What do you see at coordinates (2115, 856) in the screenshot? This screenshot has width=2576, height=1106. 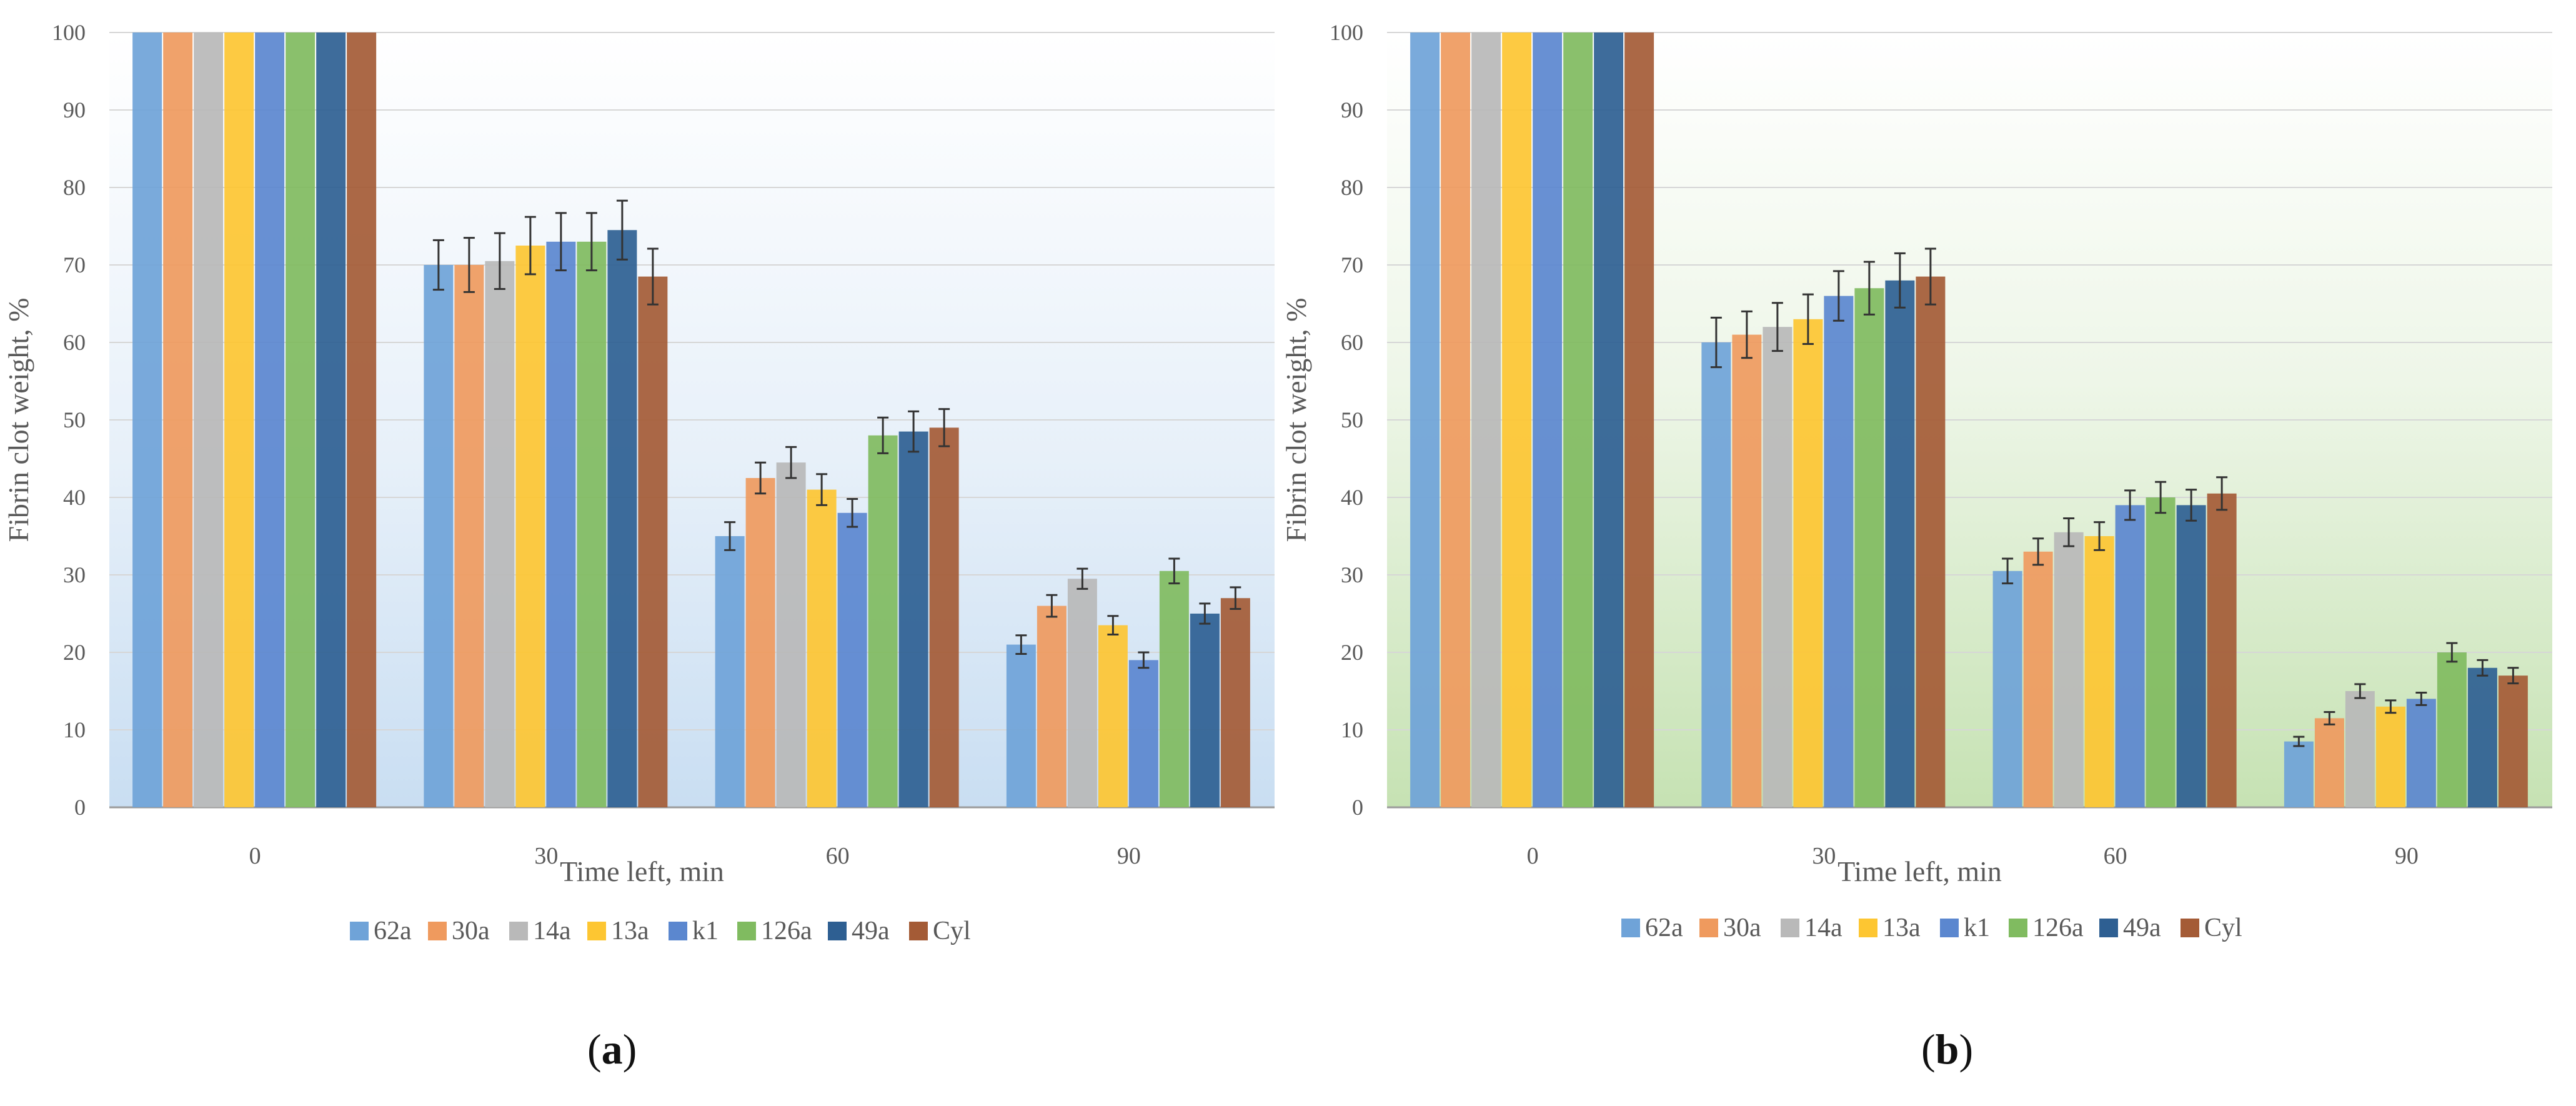 I see `x-tick-label: 60` at bounding box center [2115, 856].